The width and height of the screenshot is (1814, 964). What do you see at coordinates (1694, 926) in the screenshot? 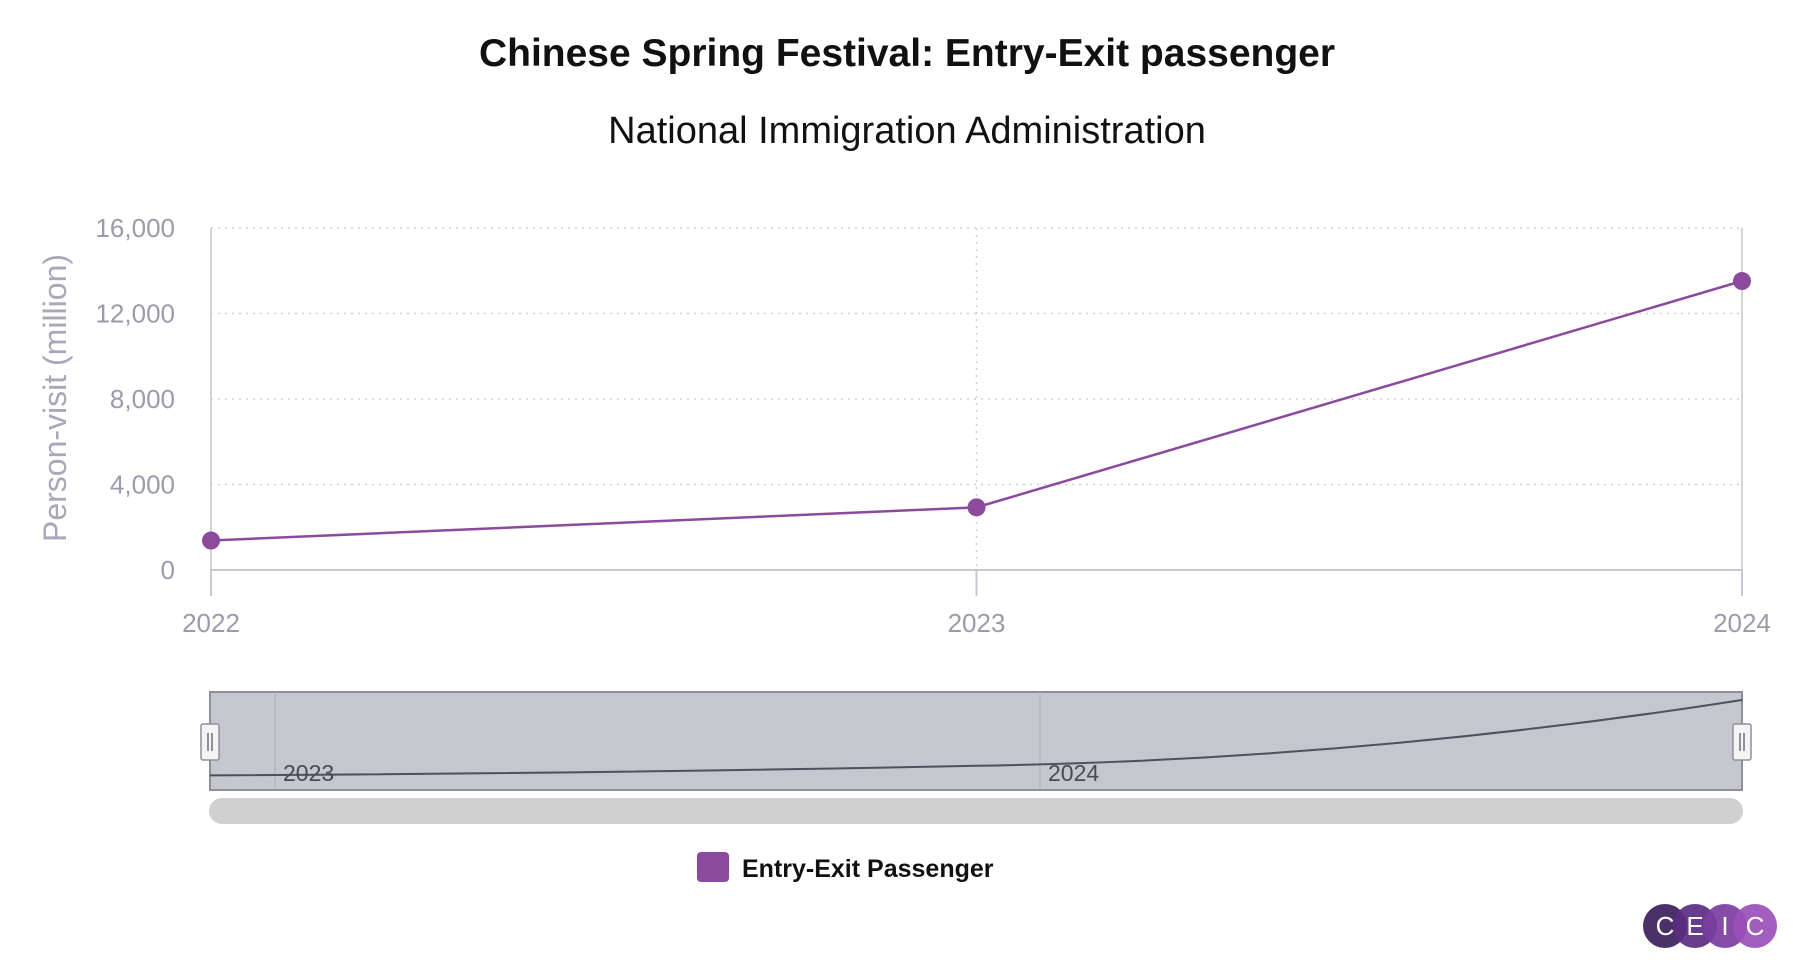
I see `logo-letter: E` at bounding box center [1694, 926].